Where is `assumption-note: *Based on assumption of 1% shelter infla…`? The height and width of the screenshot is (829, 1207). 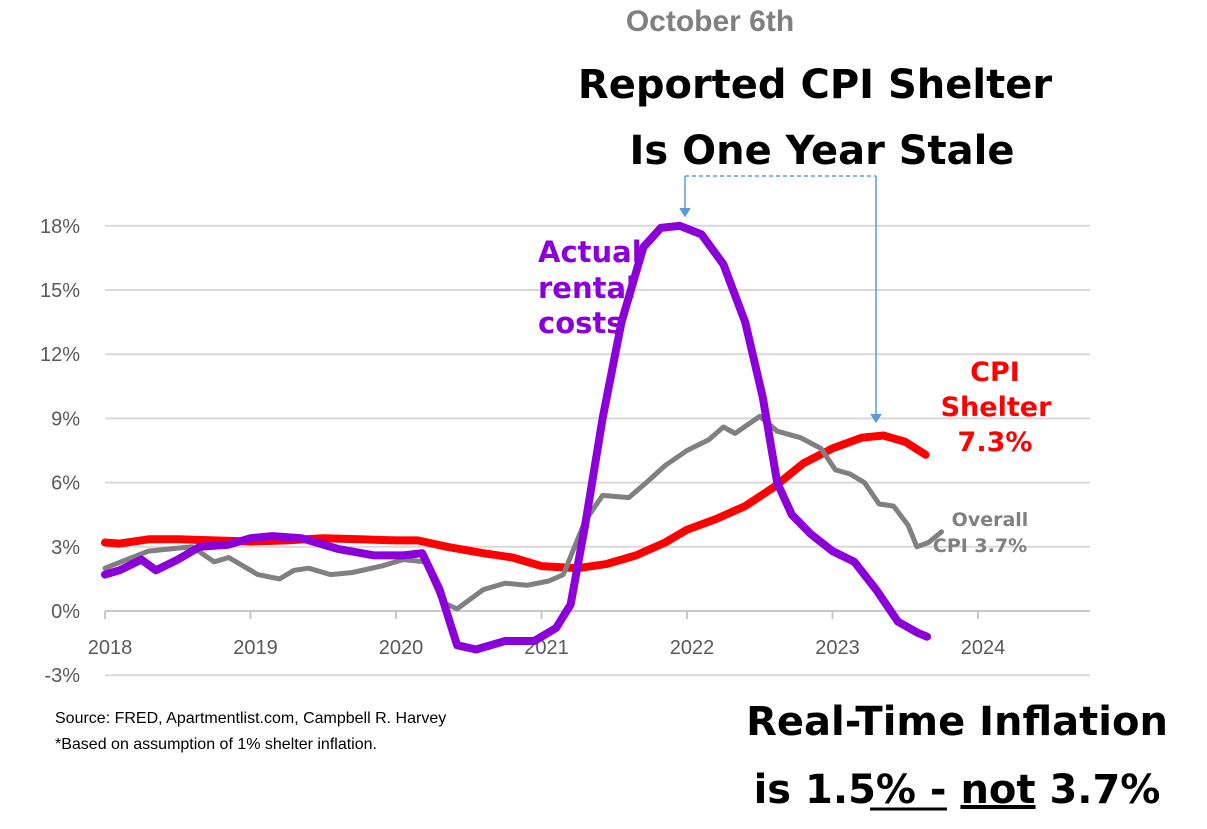
assumption-note: *Based on assumption of 1% shelter infla… is located at coordinates (216, 744).